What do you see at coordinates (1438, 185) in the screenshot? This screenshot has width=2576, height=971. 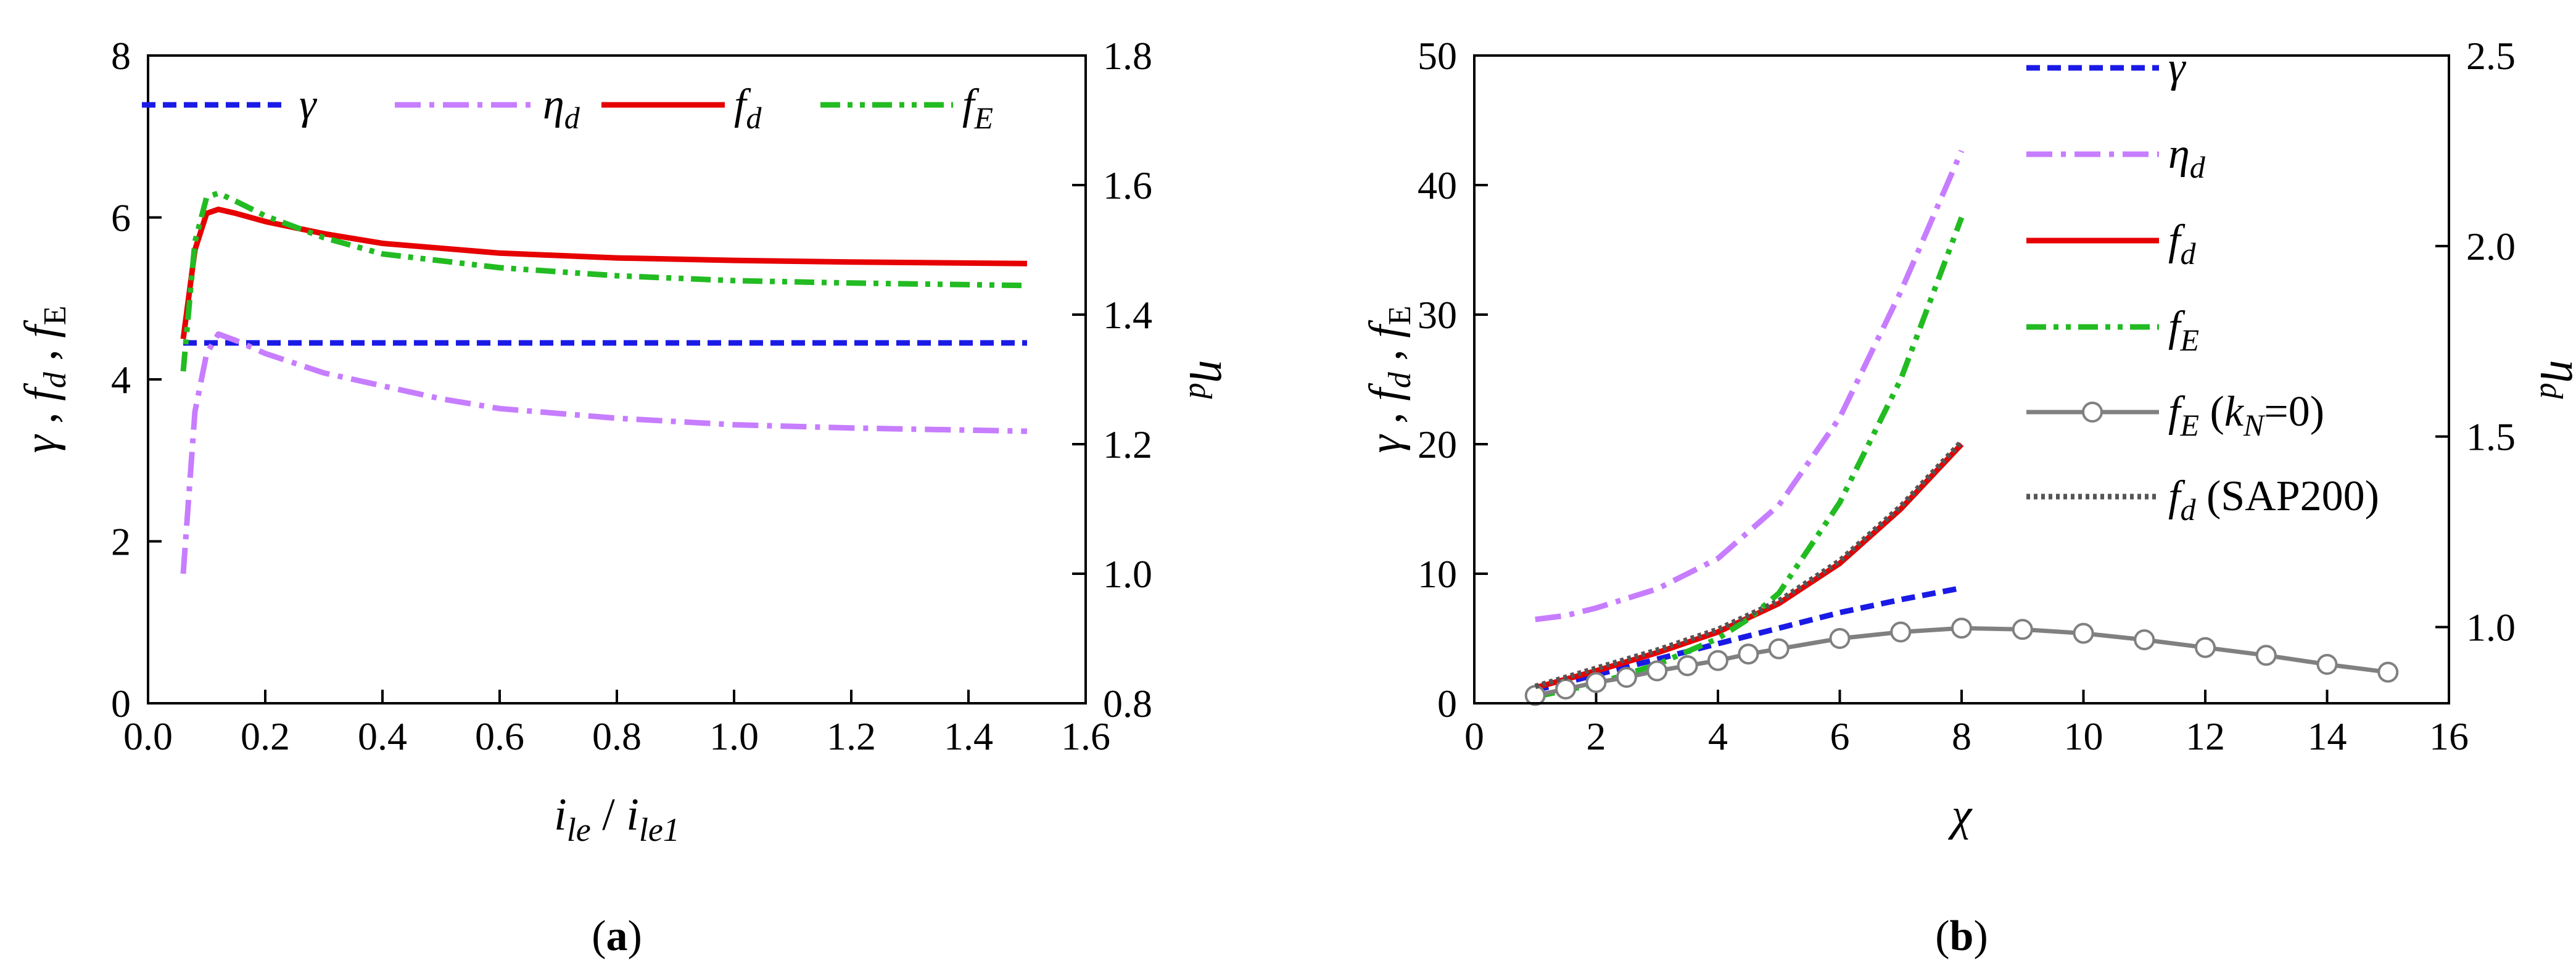 I see `b-y-left-tick-label: 40` at bounding box center [1438, 185].